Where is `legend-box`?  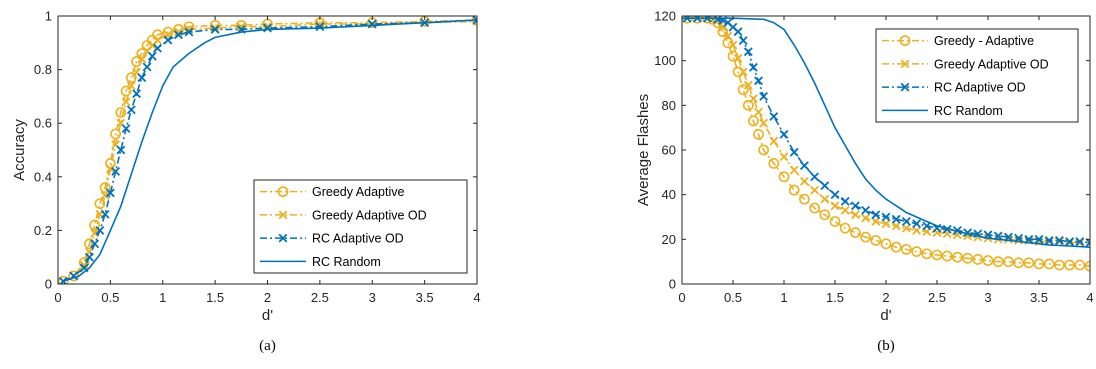
legend-box is located at coordinates (977, 75).